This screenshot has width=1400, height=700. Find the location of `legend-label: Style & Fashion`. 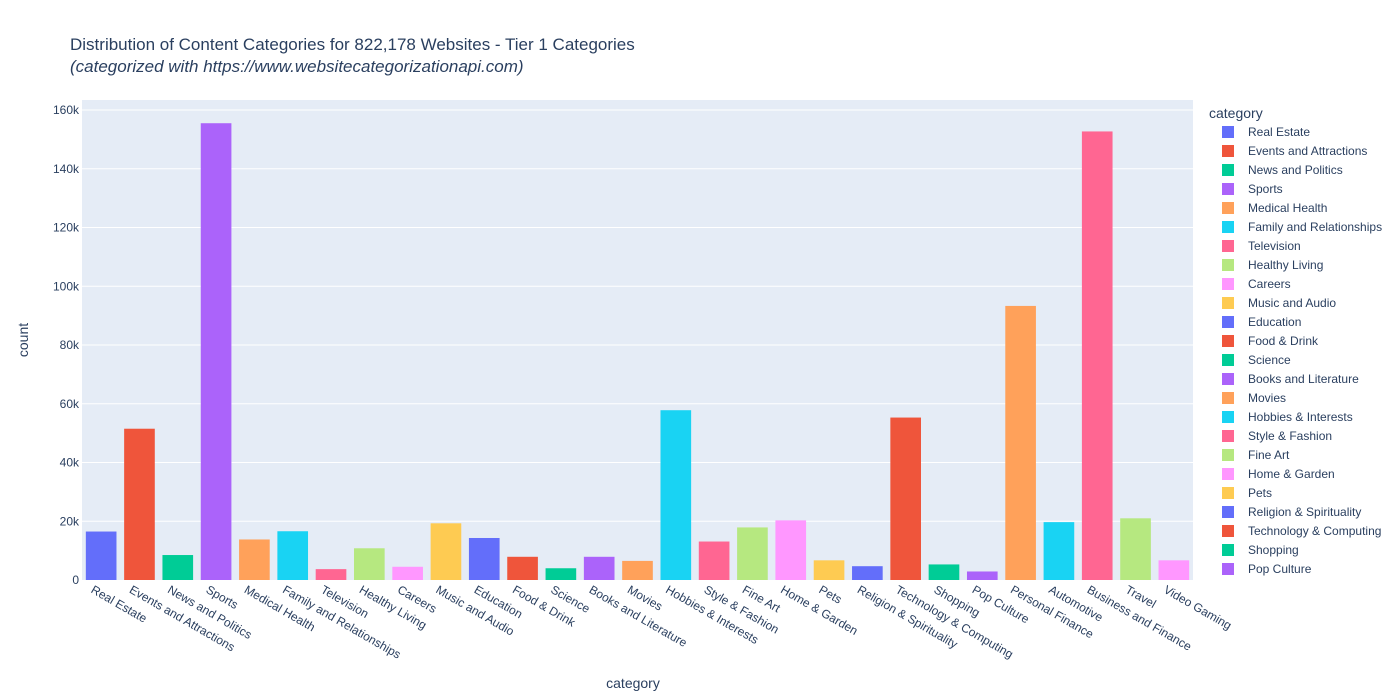

legend-label: Style & Fashion is located at coordinates (1290, 436).